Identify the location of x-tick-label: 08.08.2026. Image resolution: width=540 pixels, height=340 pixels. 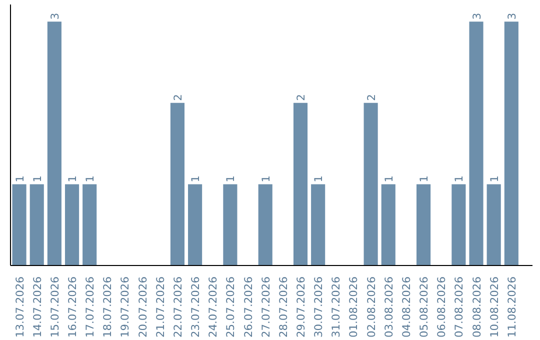
(477, 307).